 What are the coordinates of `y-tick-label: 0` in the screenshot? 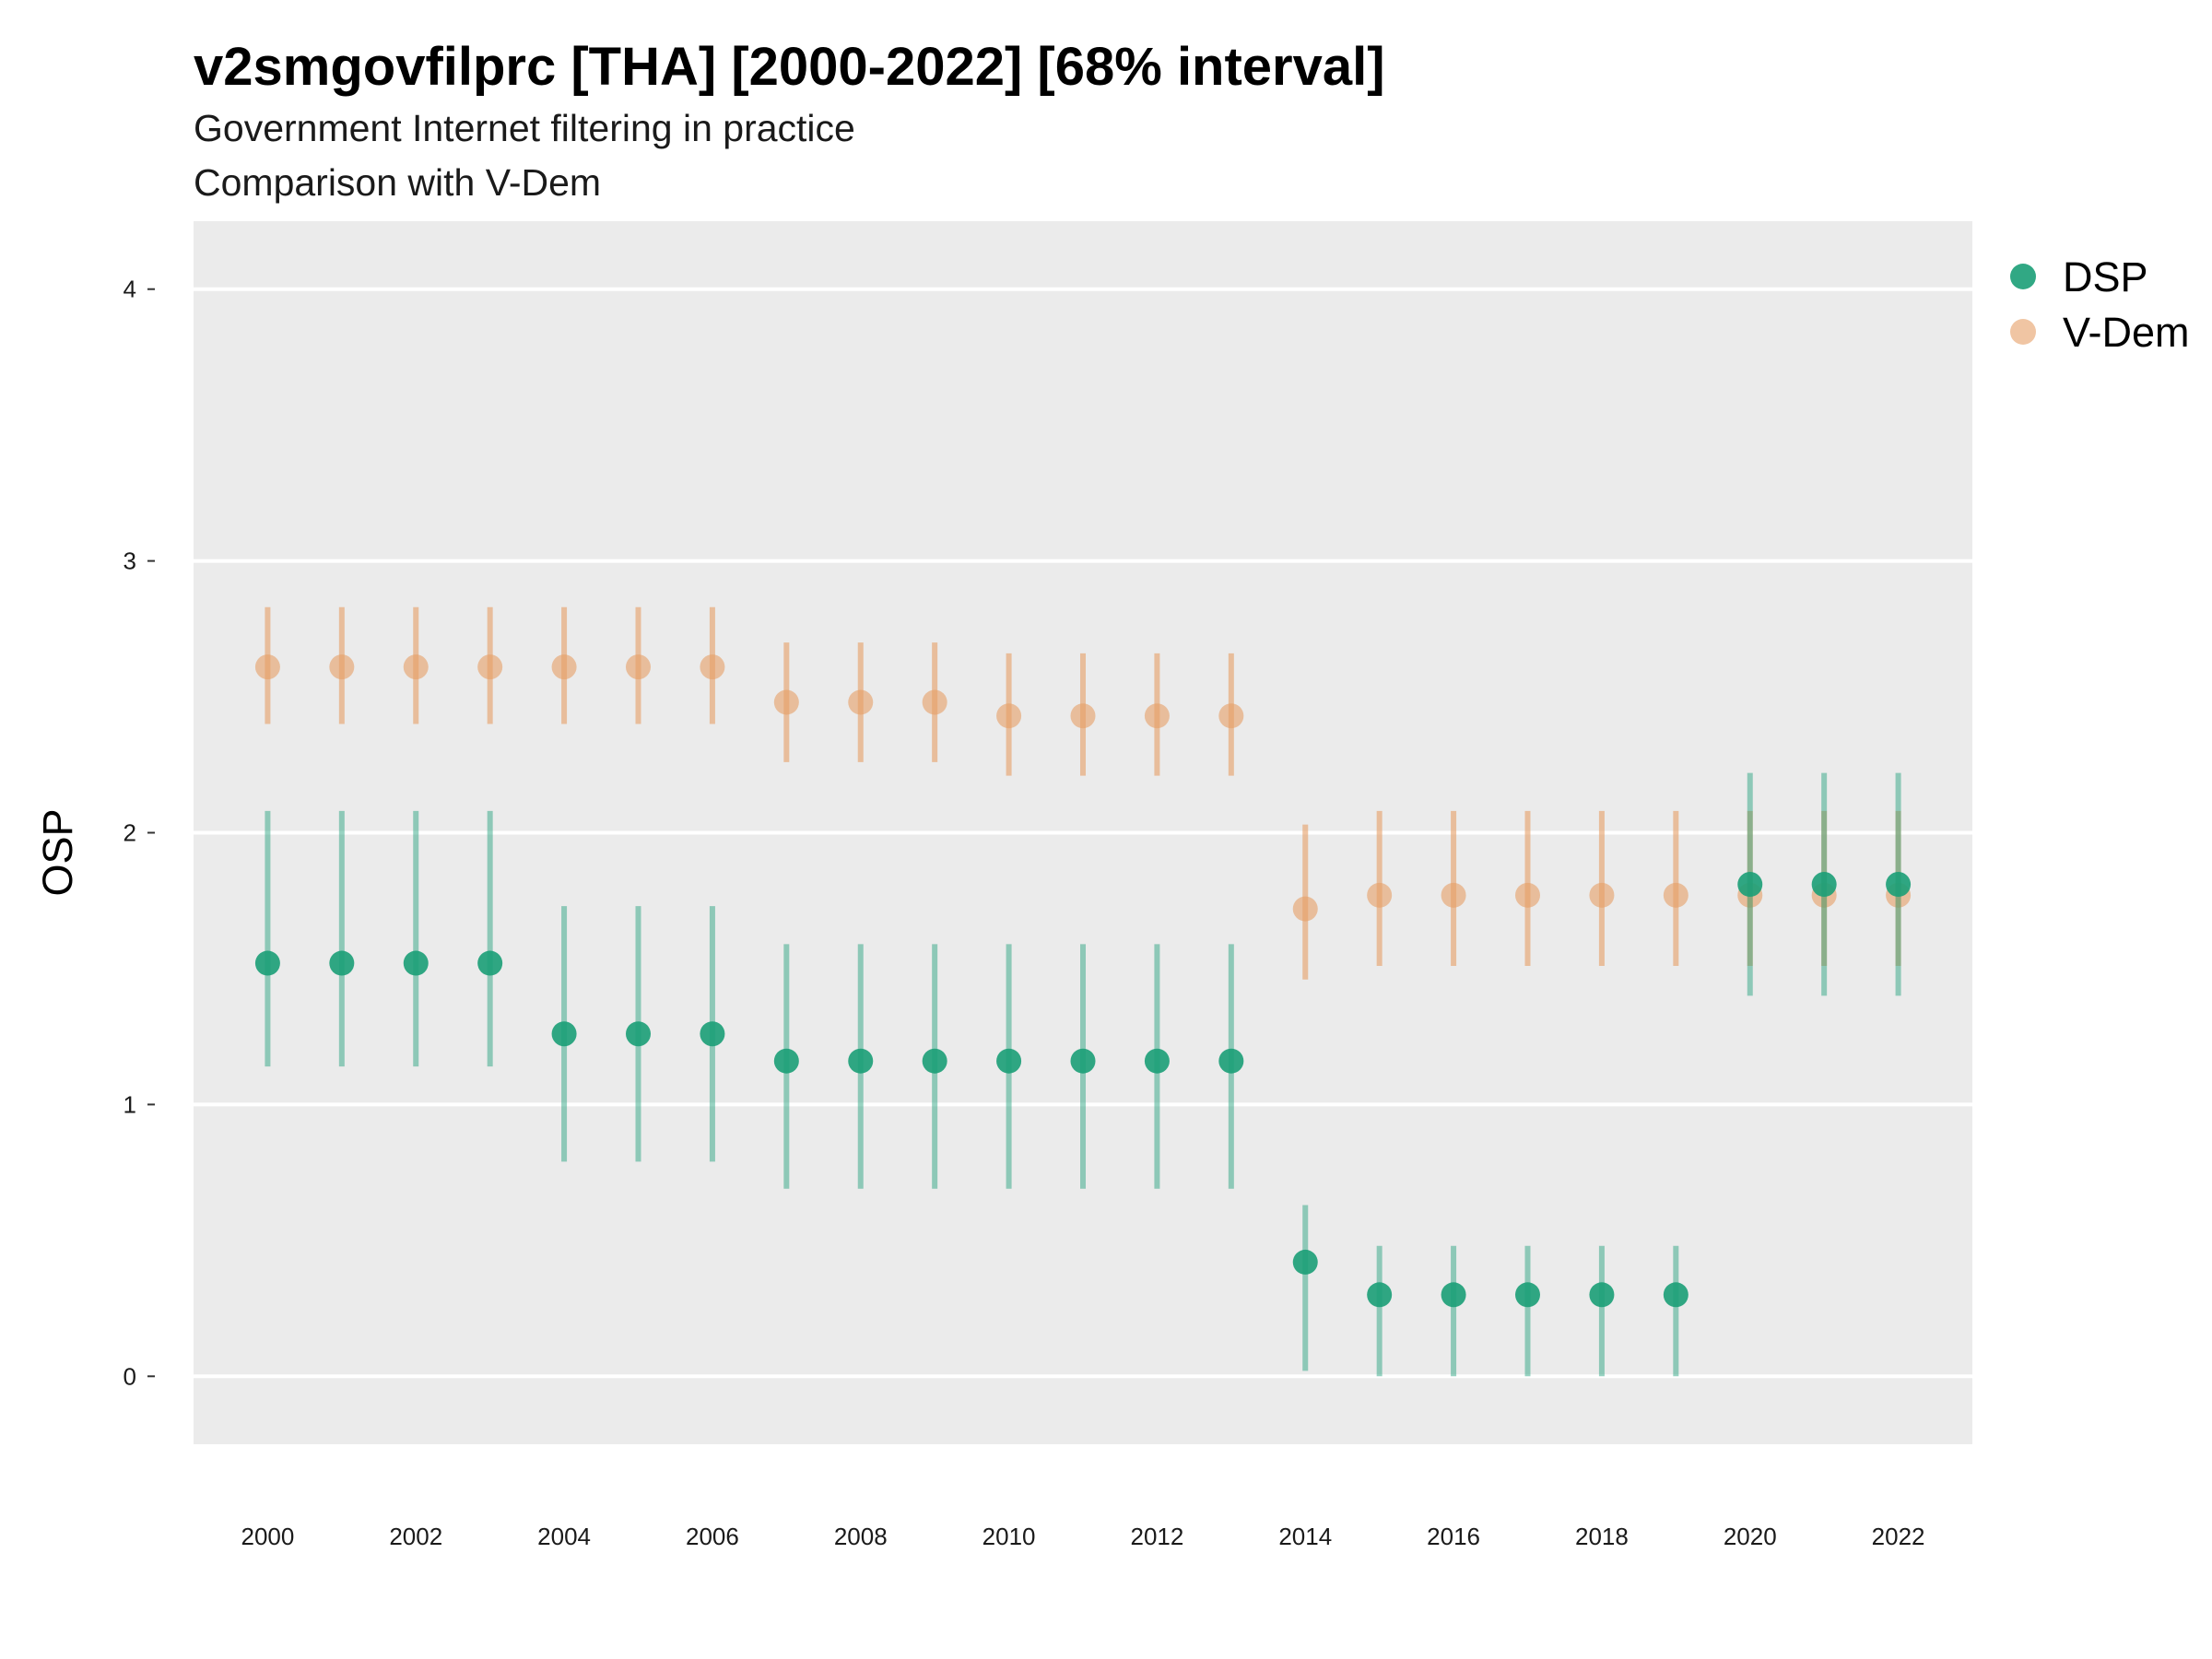 It's located at (130, 1376).